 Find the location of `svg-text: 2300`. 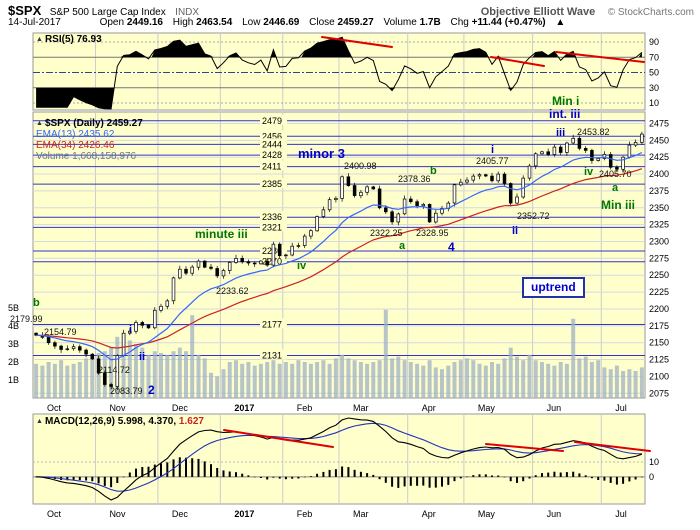

svg-text: 2300 is located at coordinates (659, 242).